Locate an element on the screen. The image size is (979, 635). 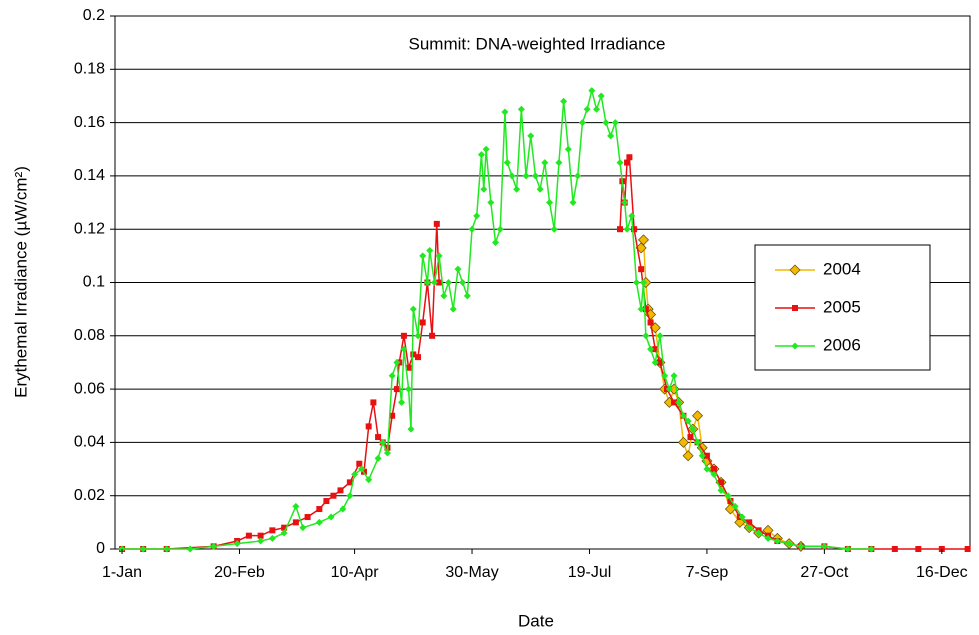
x-tick-label: 7-Sep is located at coordinates (707, 572).